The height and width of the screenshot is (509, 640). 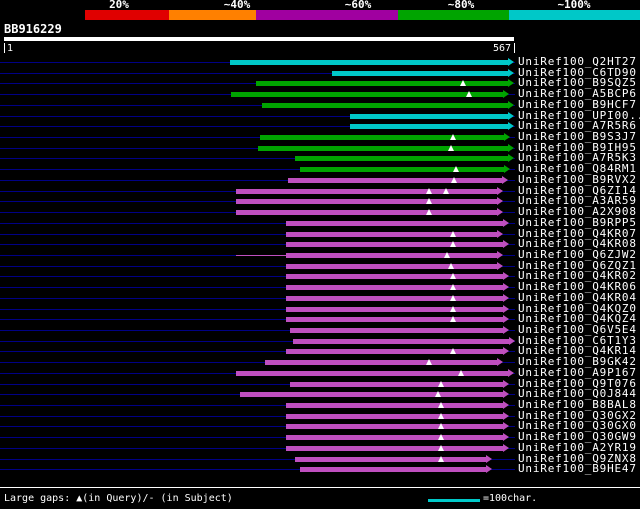 I want to click on hit-label: UniRef100_Q30GW9, so click(x=577, y=437).